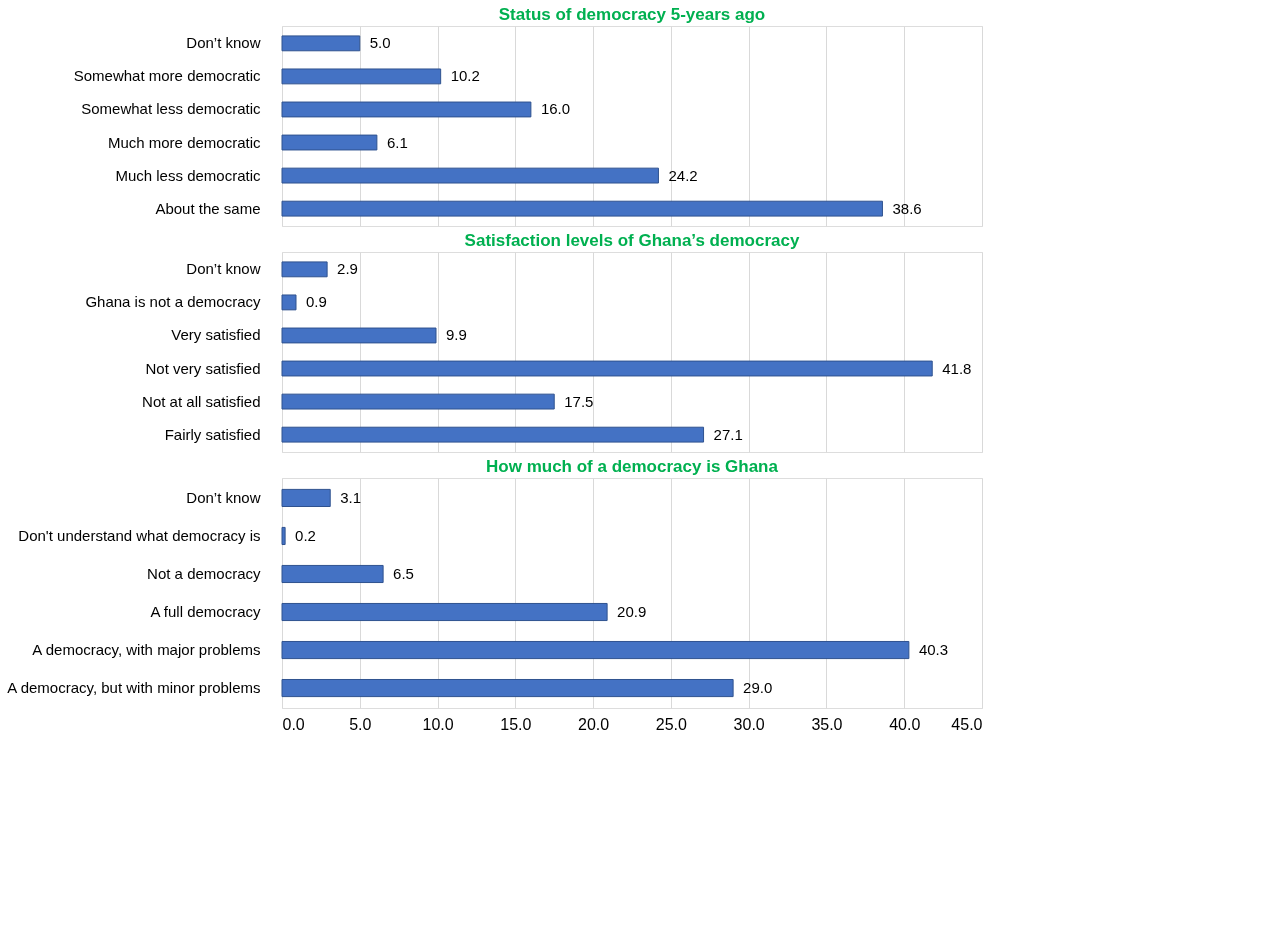 The image size is (1284, 934). Describe the element at coordinates (171, 109) in the screenshot. I see `y-tick-label: Somewhat less democratic` at that location.